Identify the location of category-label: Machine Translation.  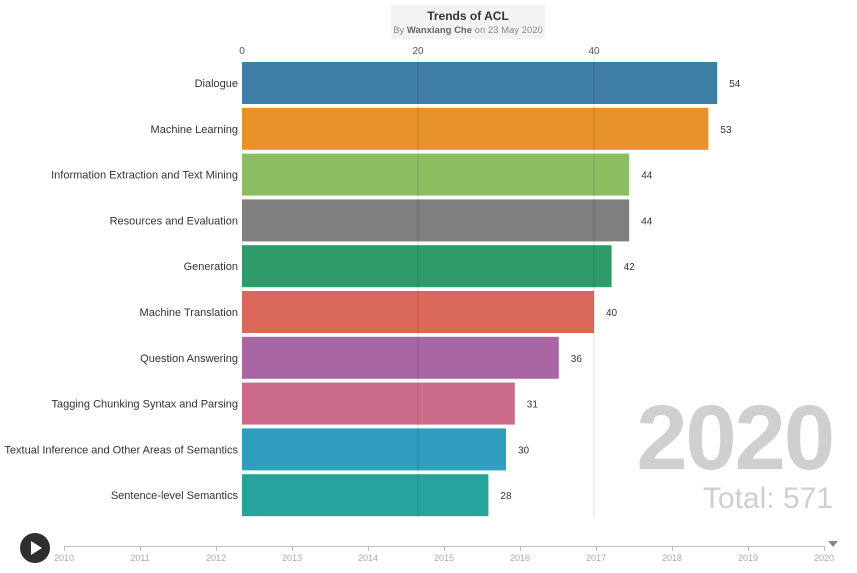
(189, 313).